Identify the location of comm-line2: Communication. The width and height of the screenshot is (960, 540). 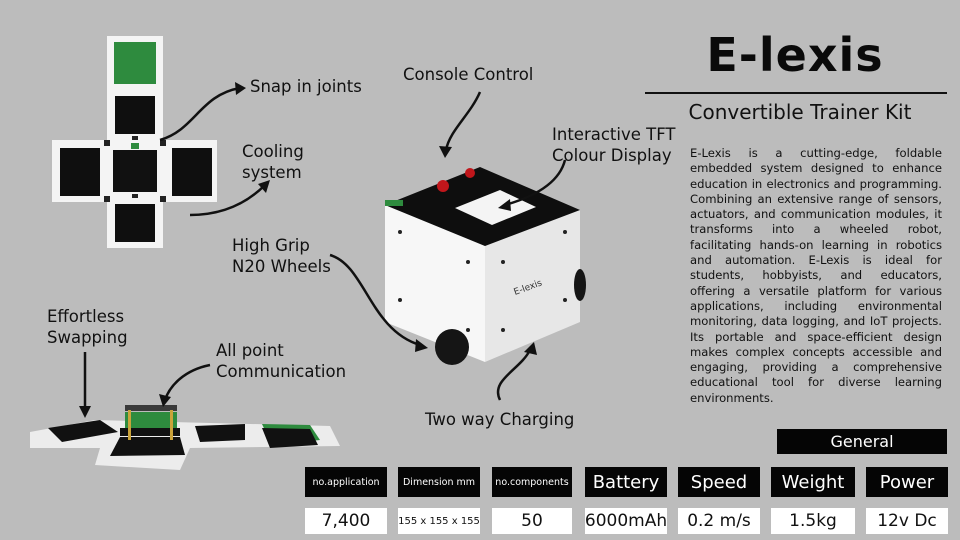
(281, 371).